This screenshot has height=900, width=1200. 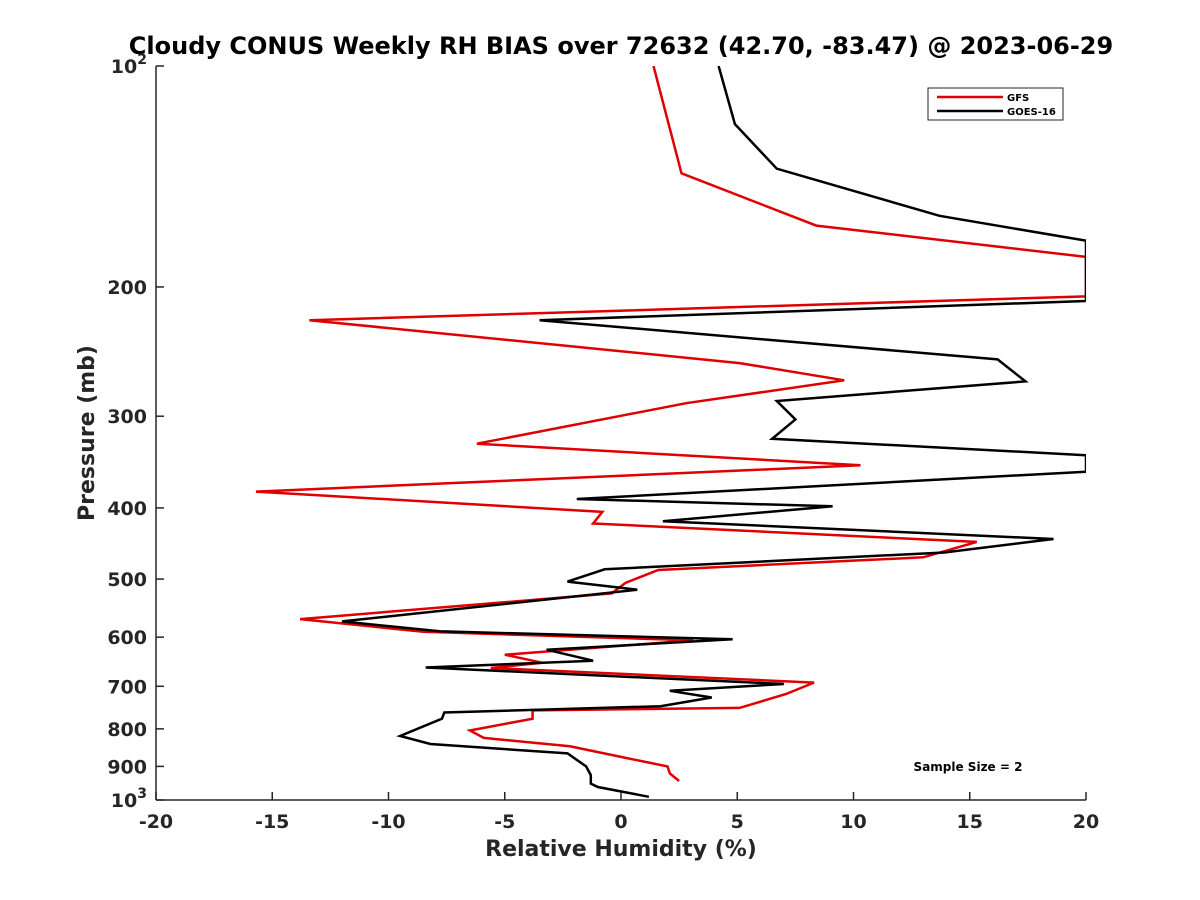 I want to click on legend-label-goes16: GOES-16, so click(x=1031, y=112).